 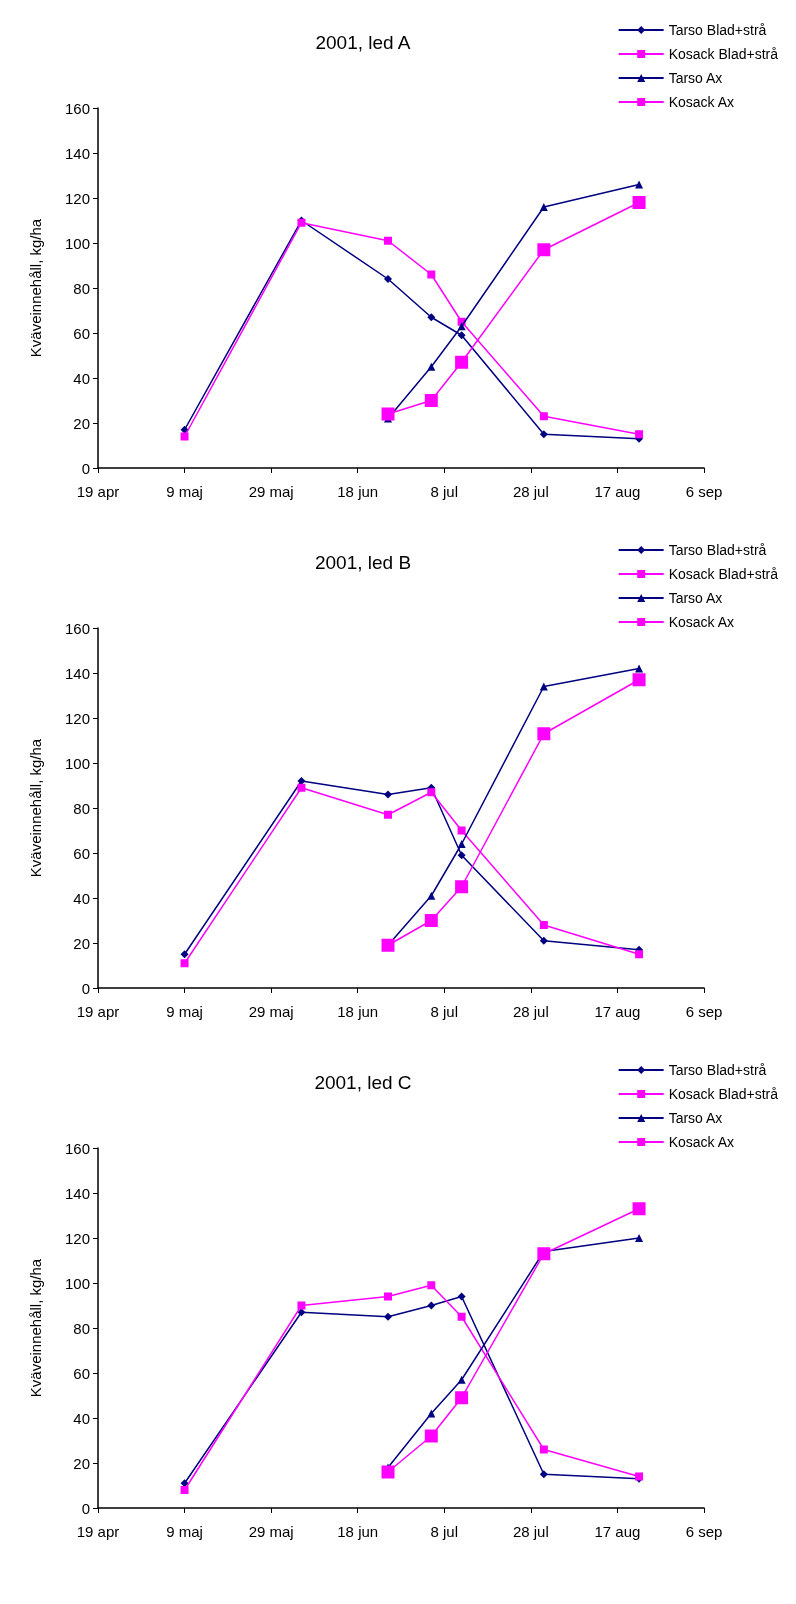 What do you see at coordinates (363, 562) in the screenshot?
I see `chart-title: 2001, led B` at bounding box center [363, 562].